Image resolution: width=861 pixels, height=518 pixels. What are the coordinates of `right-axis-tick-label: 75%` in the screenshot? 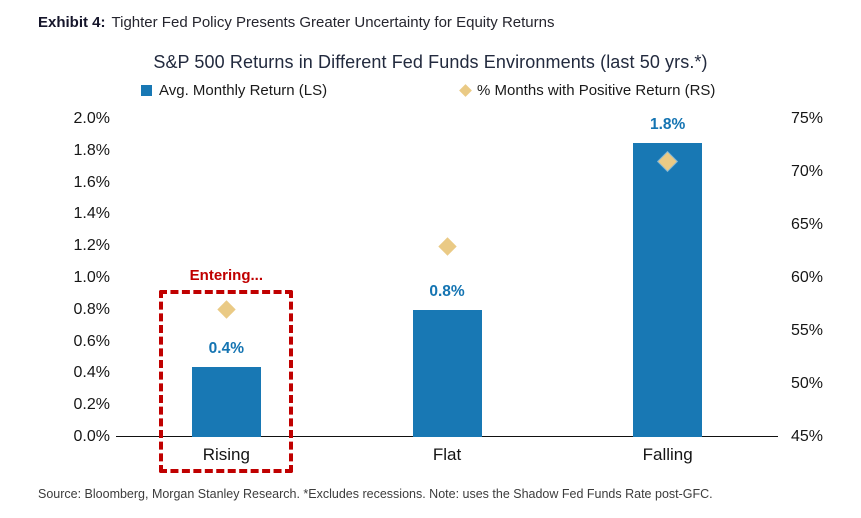 It's located at (807, 118).